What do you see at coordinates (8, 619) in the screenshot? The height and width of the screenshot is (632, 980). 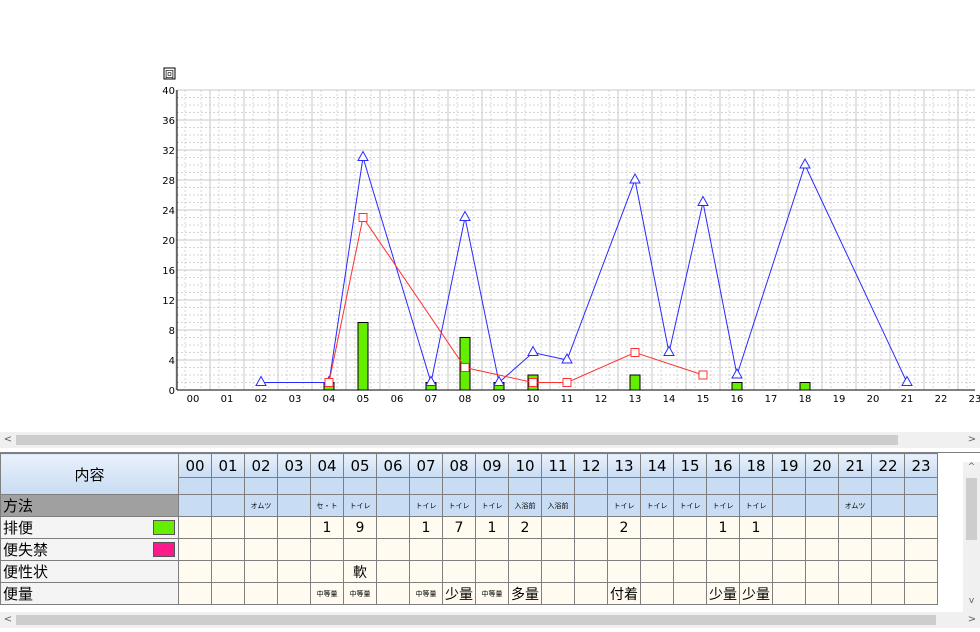 I see `scroll-left-arrow: <` at bounding box center [8, 619].